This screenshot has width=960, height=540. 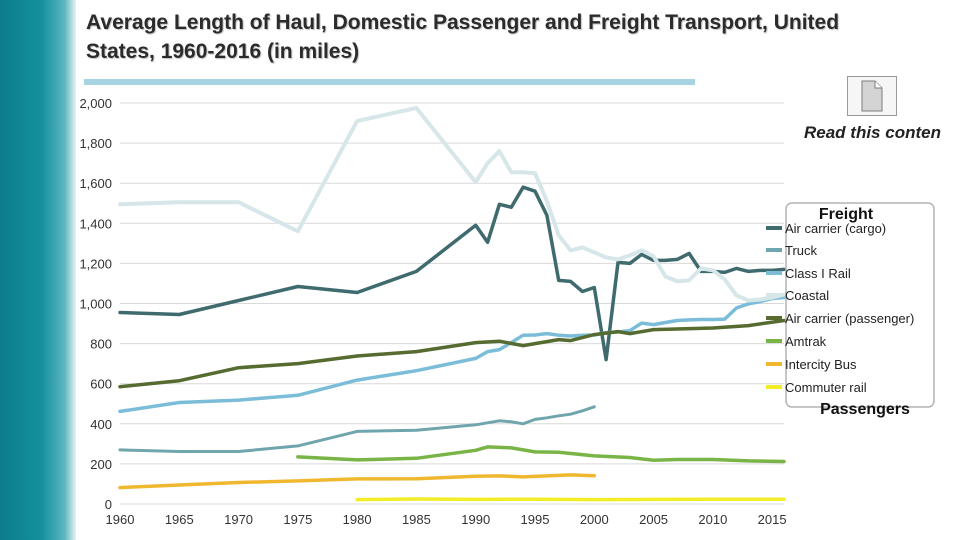 What do you see at coordinates (108, 504) in the screenshot?
I see `y-tick-label: 0` at bounding box center [108, 504].